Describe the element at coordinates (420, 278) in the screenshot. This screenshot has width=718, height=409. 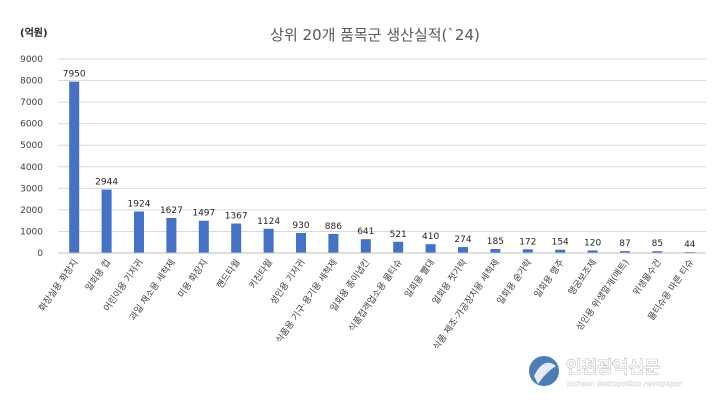
I see `category-label: 일회용 빨대` at that location.